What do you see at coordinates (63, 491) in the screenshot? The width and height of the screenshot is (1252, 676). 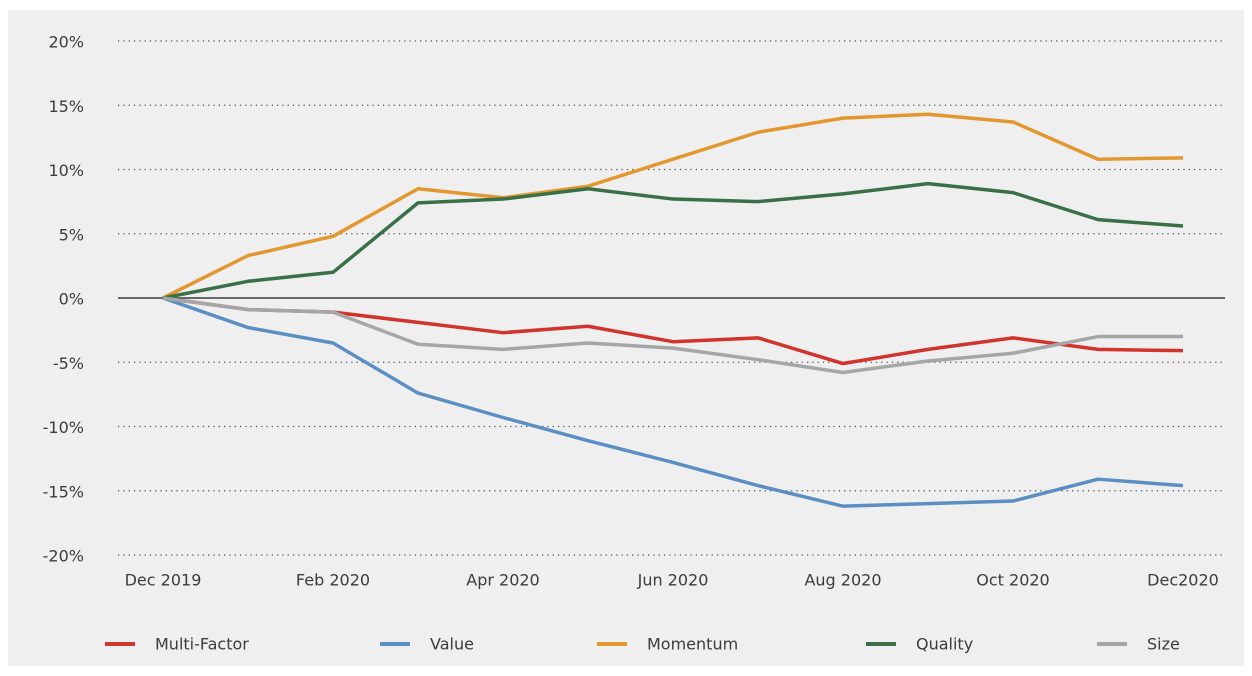 I see `y-tick-label: -15%` at bounding box center [63, 491].